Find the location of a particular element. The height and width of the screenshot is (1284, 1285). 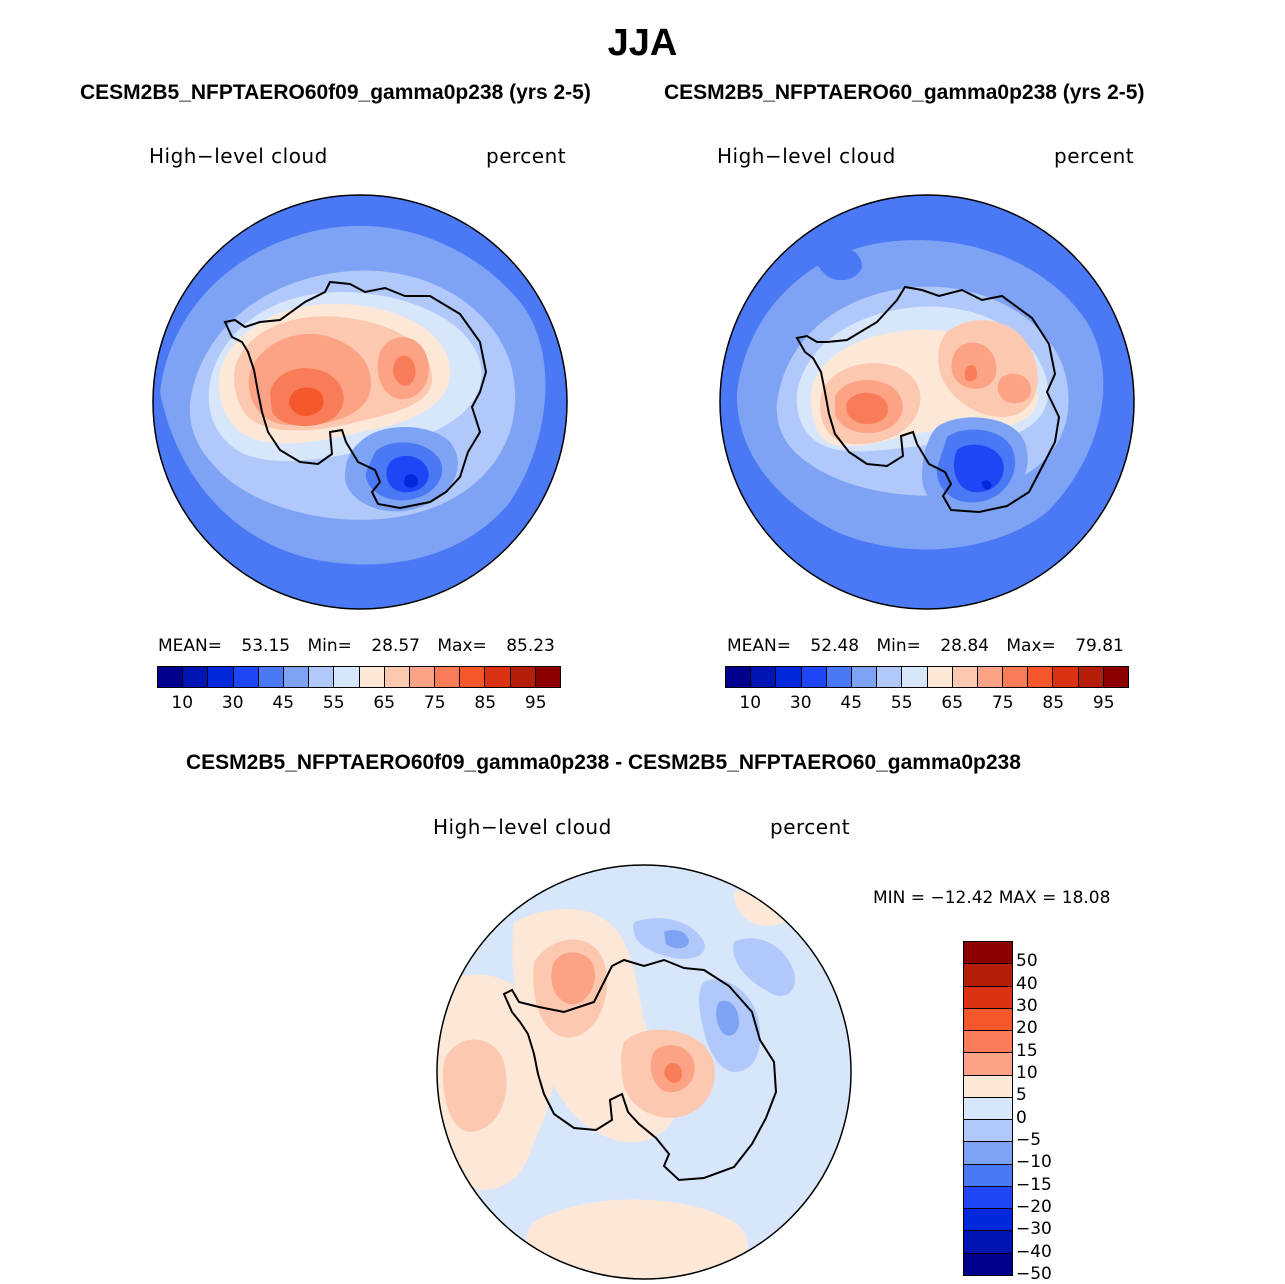

colorbar-tick-label: 0 is located at coordinates (1021, 1117).